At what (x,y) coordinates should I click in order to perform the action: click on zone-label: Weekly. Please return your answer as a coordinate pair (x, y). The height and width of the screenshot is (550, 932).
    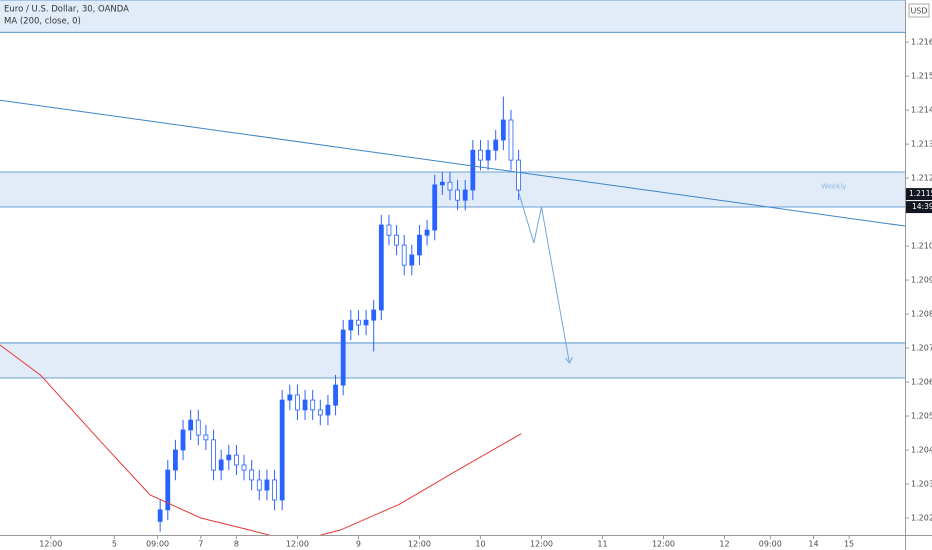
    Looking at the image, I should click on (833, 187).